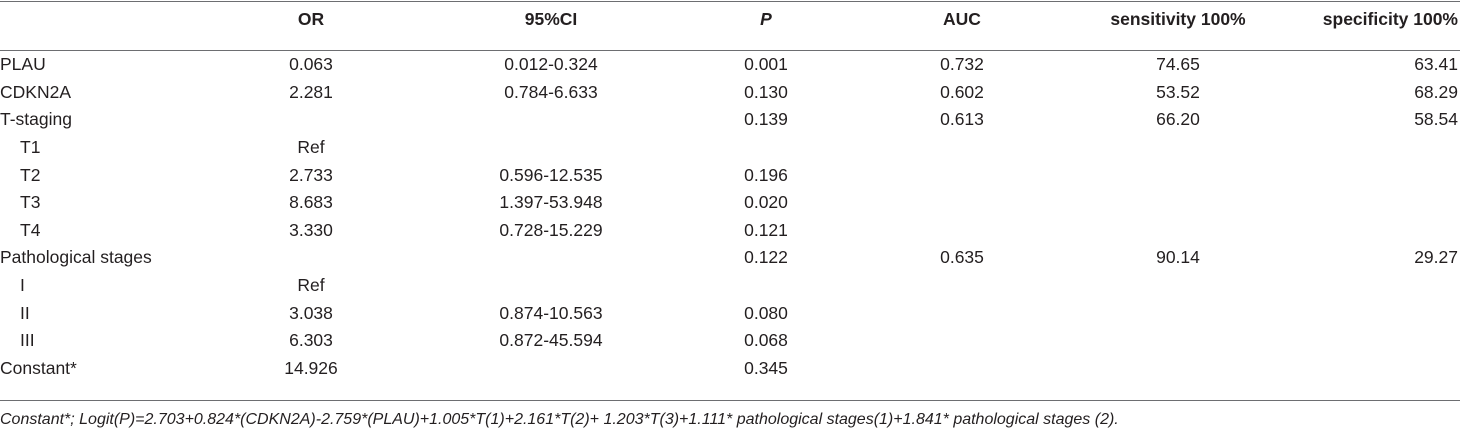 The image size is (1460, 432). What do you see at coordinates (311, 340) in the screenshot?
I see `cell-or: 6.303` at bounding box center [311, 340].